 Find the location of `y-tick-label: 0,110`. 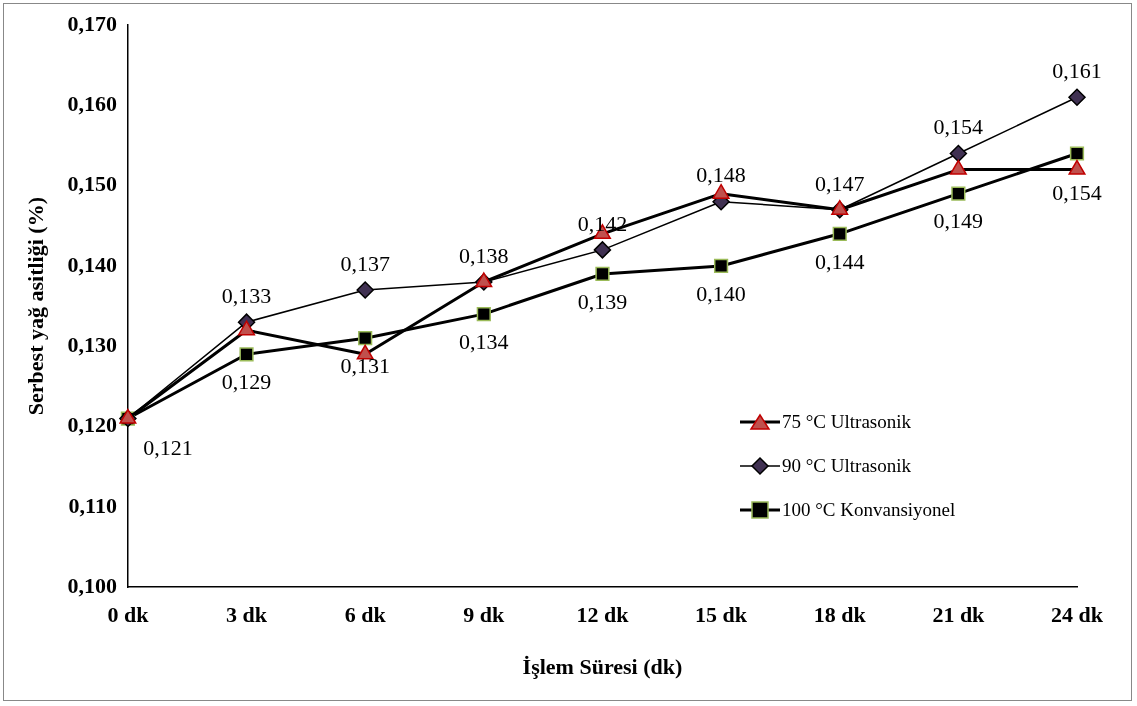

y-tick-label: 0,110 is located at coordinates (92, 505).